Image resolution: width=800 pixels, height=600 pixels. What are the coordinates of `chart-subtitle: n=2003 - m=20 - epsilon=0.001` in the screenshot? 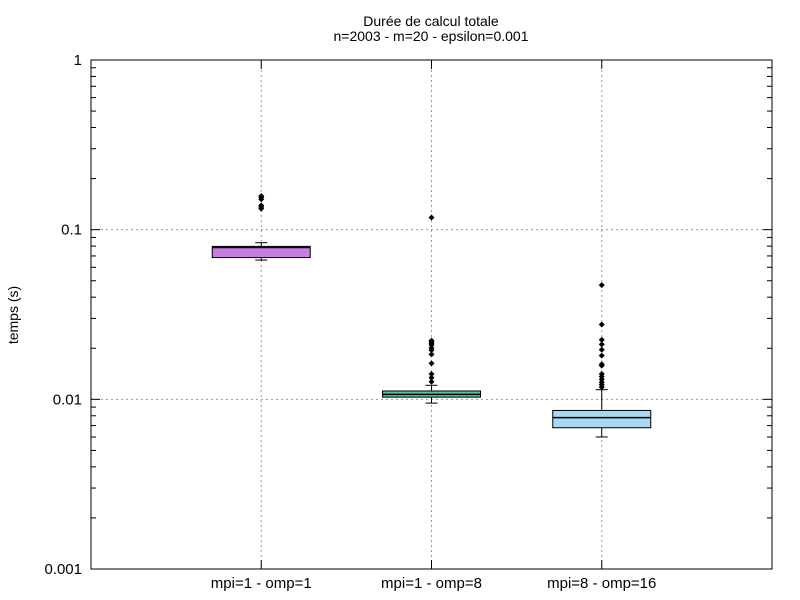 It's located at (431, 36).